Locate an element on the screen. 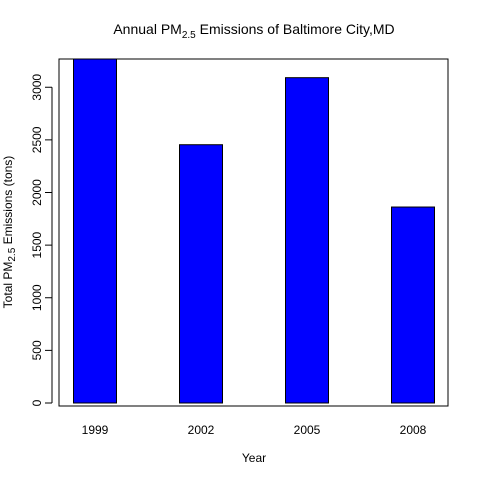  x-tick-label-2002: 2002 is located at coordinates (201, 430).